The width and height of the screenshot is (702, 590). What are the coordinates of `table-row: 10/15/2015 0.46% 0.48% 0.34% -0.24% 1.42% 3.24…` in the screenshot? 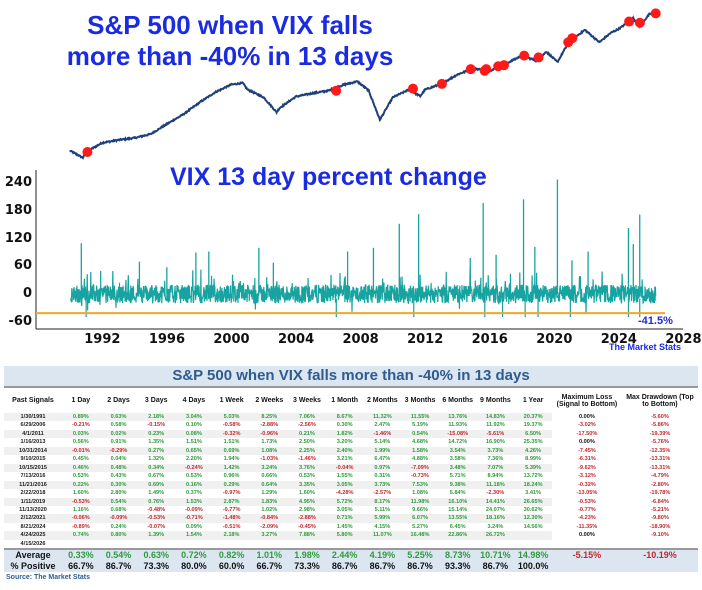 It's located at (351, 468).